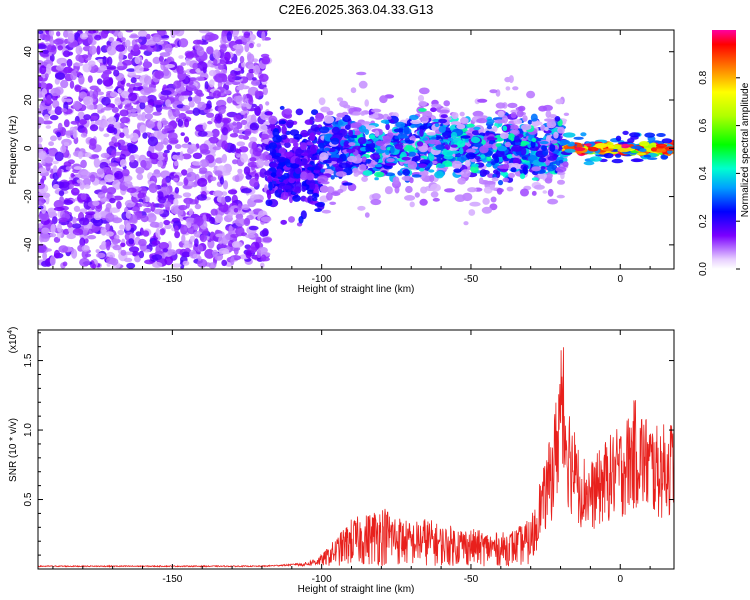  Describe the element at coordinates (620, 279) in the screenshot. I see `x-tick-label: 0` at that location.